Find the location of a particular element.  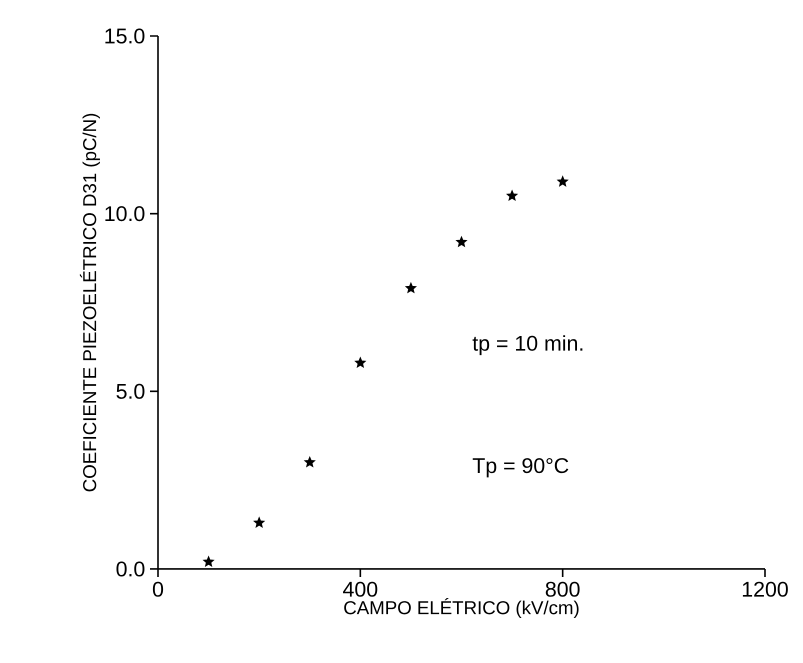

y-tick-label: 0.0 is located at coordinates (130, 569).